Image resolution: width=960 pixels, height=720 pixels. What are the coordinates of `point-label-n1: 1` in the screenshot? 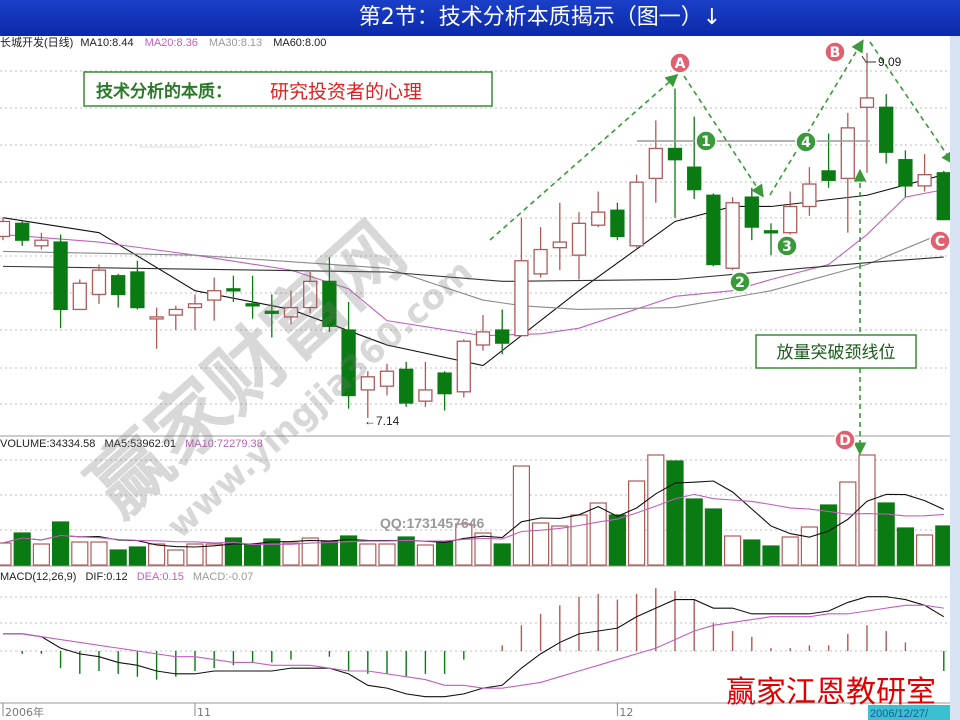 It's located at (706, 141).